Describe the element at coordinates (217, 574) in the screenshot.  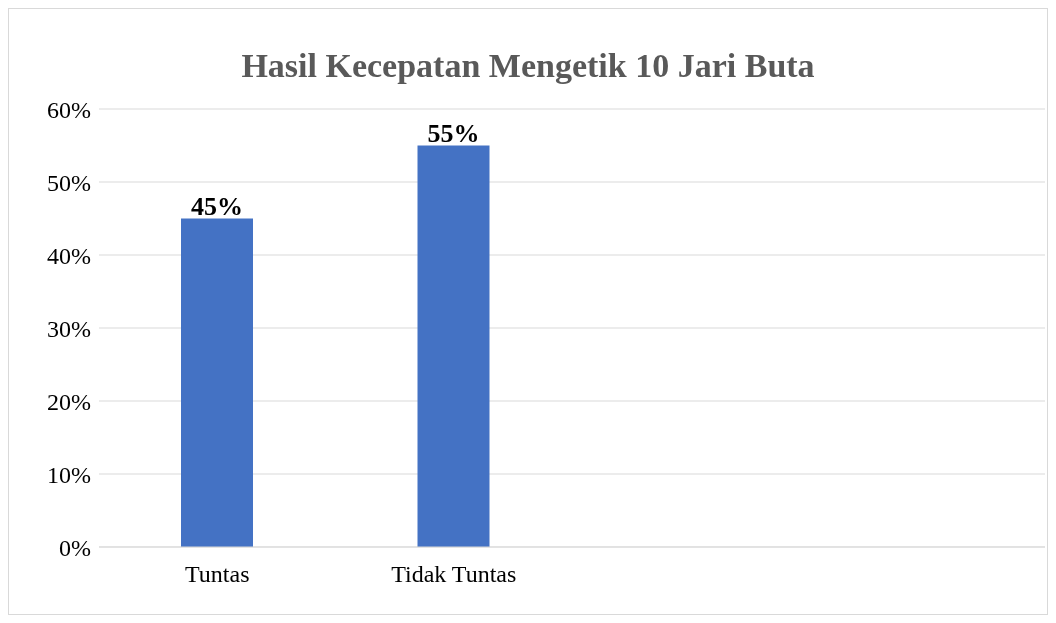
I see `x-tick-label: Tuntas` at that location.